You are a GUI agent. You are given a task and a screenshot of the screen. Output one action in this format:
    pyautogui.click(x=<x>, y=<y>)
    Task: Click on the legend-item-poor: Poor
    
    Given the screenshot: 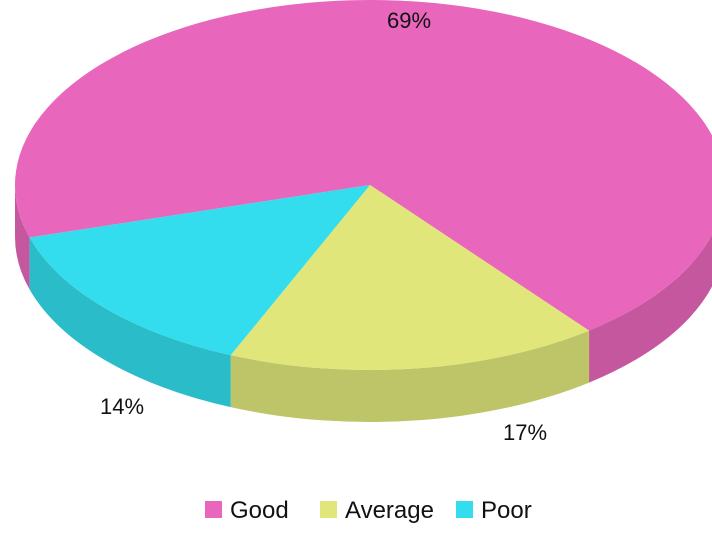 What is the action you would take?
    pyautogui.click(x=494, y=510)
    